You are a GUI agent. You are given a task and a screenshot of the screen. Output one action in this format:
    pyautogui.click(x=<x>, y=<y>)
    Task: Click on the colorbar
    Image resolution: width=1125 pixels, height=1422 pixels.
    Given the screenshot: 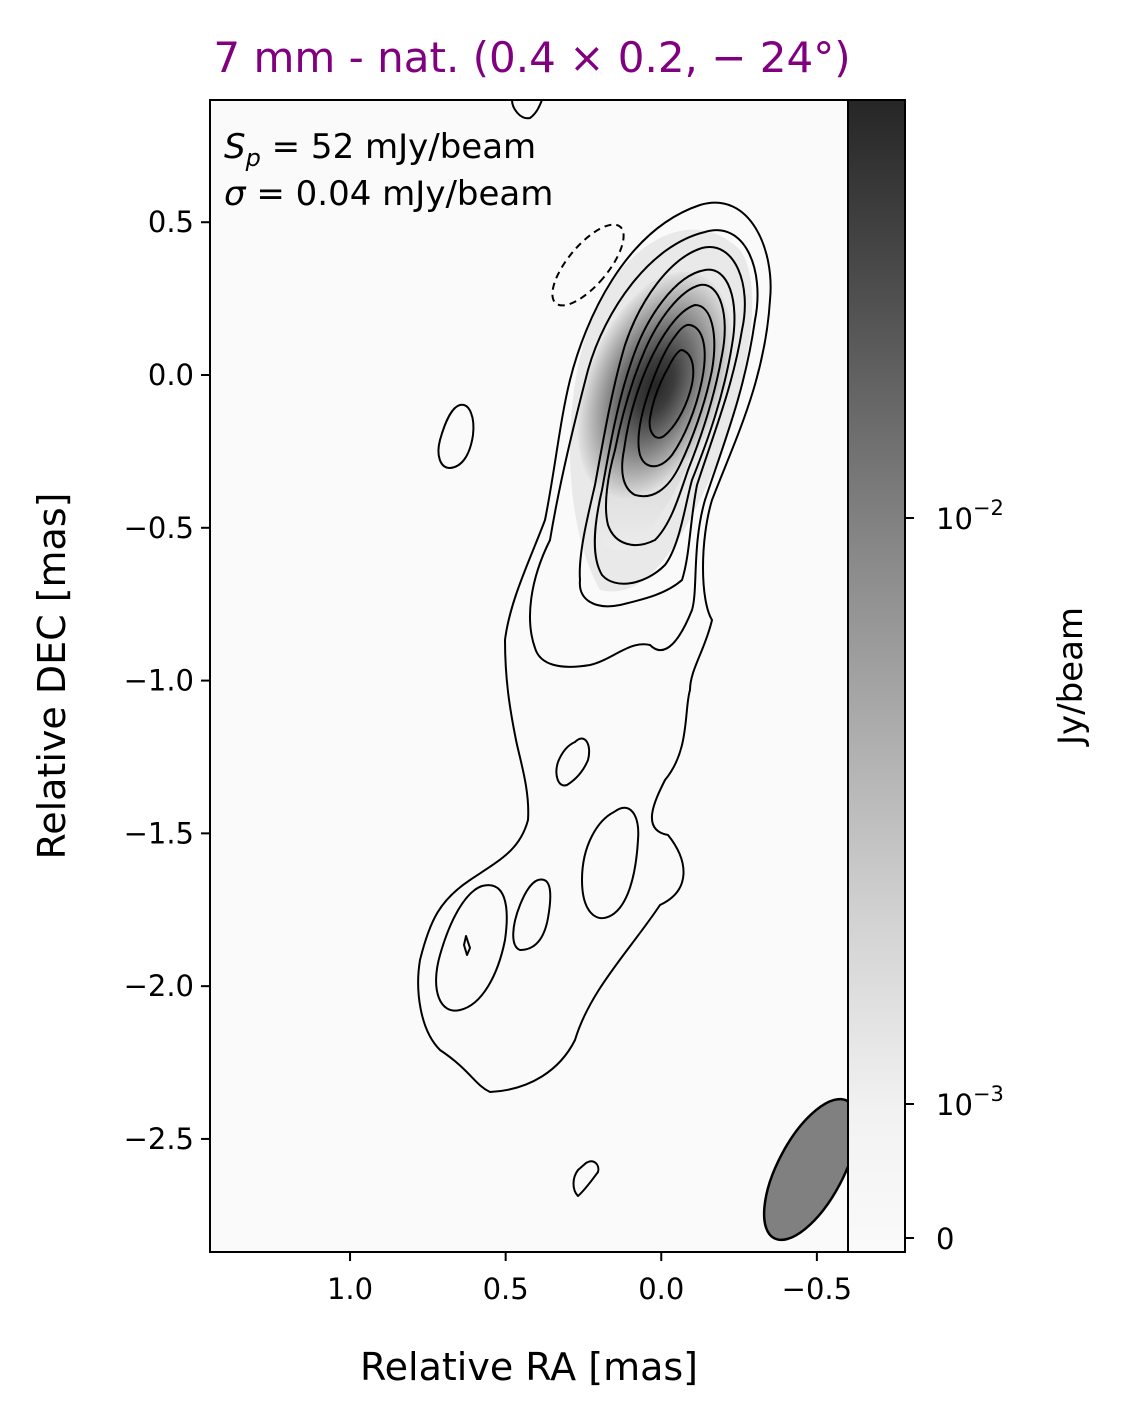 What is the action you would take?
    pyautogui.click(x=876, y=676)
    